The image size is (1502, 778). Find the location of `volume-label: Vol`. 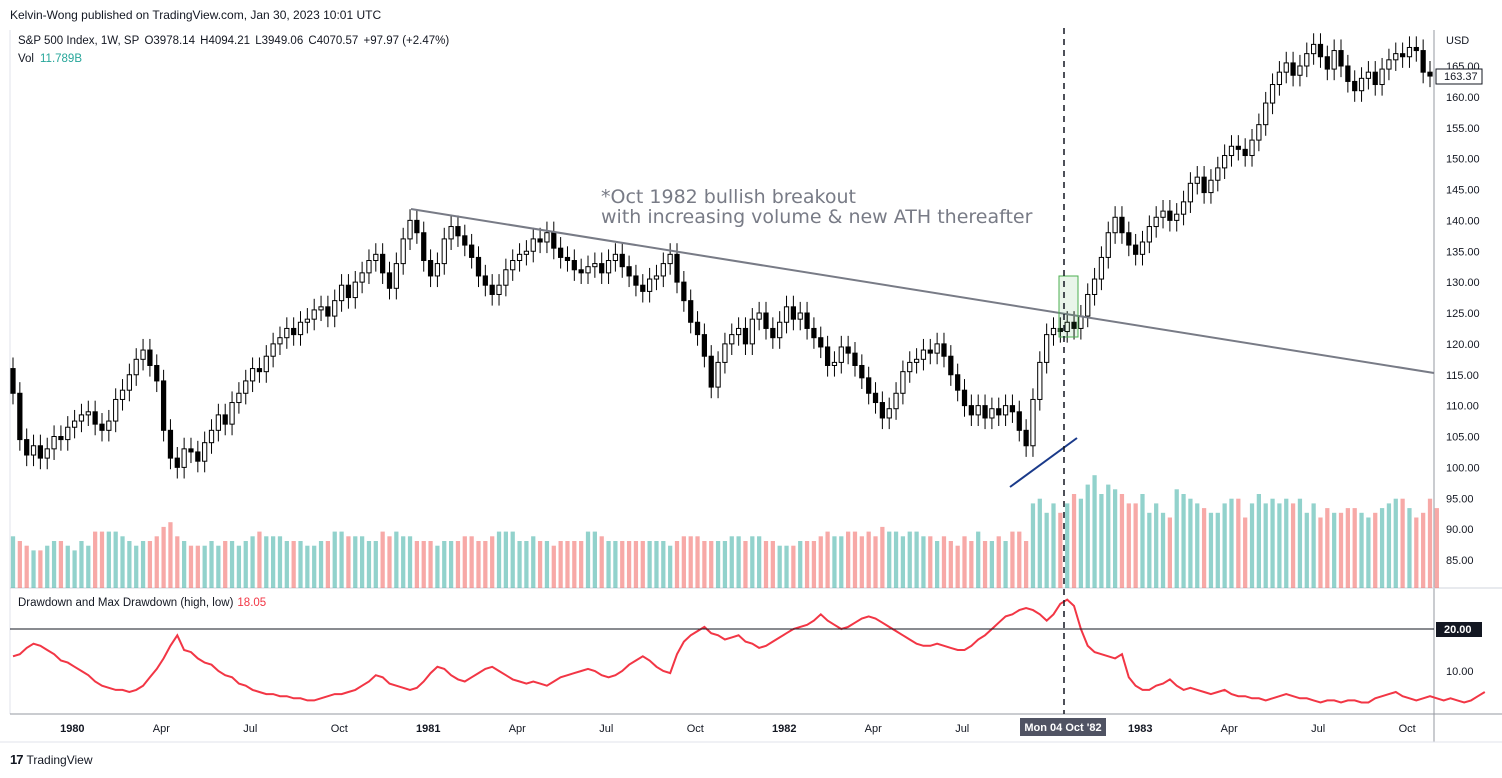

volume-label: Vol is located at coordinates (26, 59).